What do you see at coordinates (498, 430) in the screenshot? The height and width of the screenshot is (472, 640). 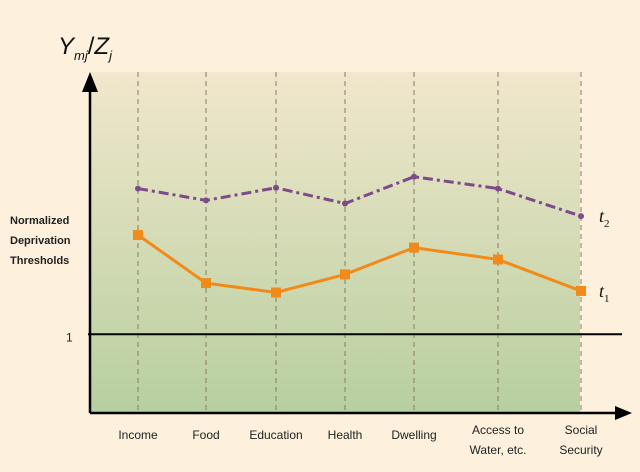 I see `x-tick-label: Access to` at bounding box center [498, 430].